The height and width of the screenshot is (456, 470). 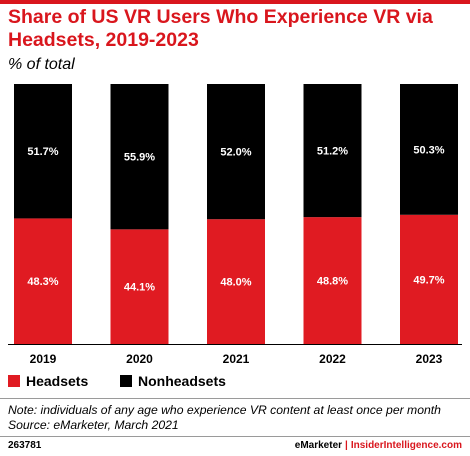 I want to click on data-label-headsets-2023: 49.7%, so click(x=428, y=280).